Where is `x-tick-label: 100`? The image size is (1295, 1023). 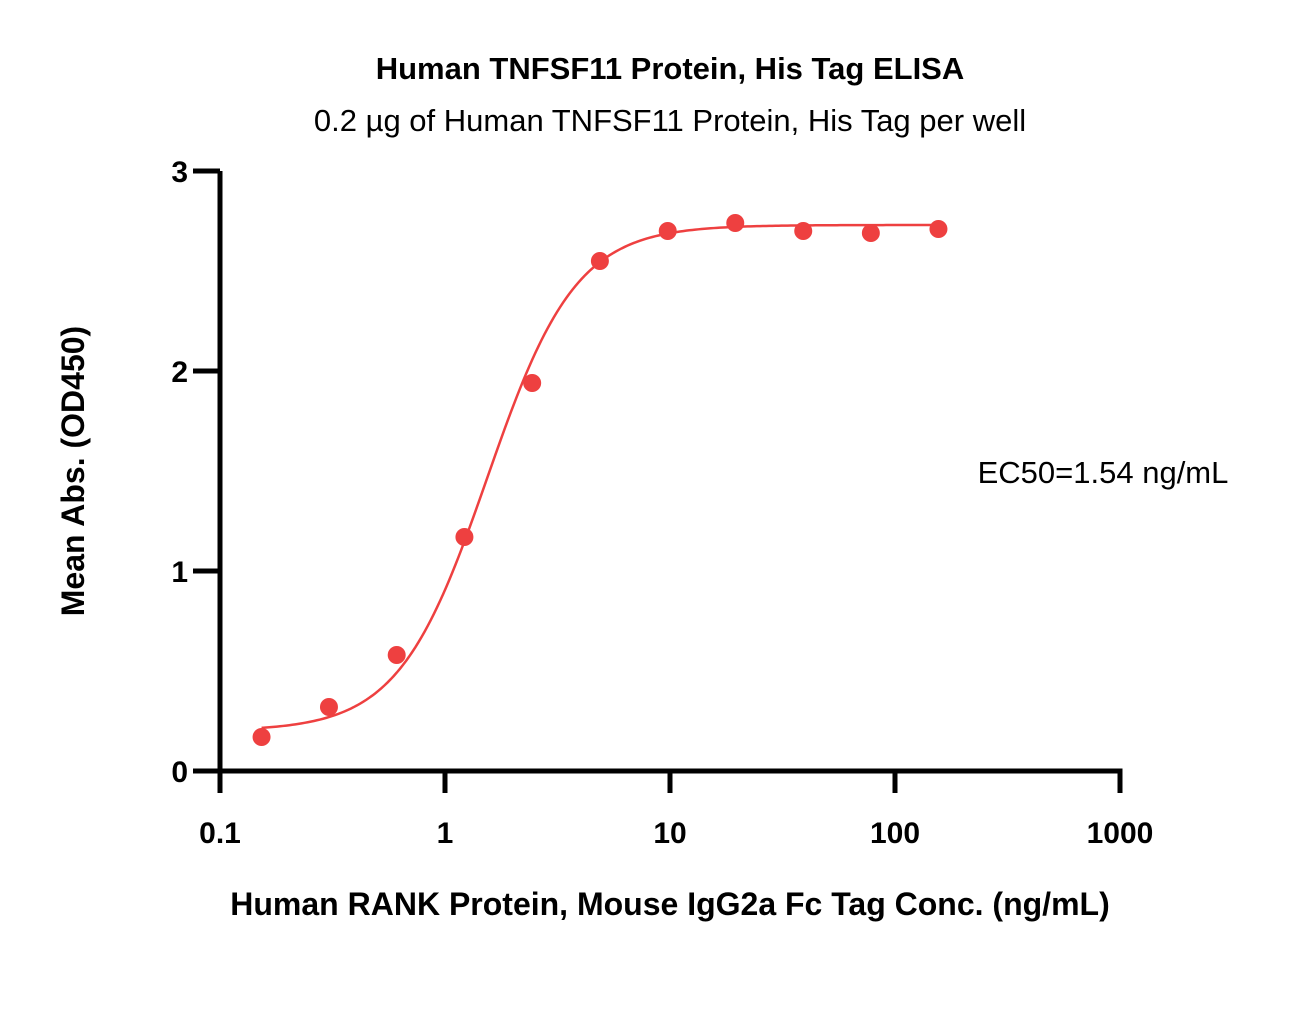
x-tick-label: 100 is located at coordinates (895, 833).